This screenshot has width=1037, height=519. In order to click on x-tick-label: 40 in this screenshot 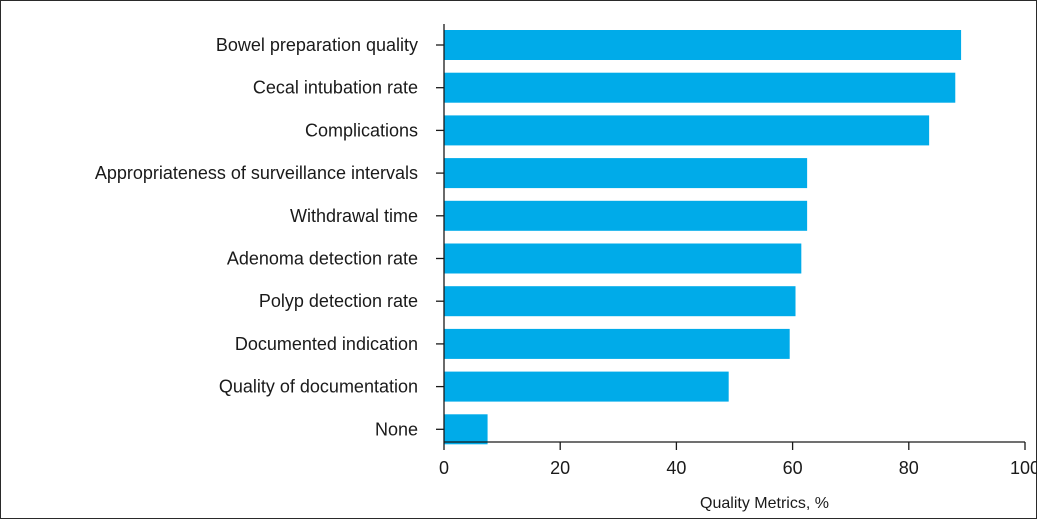, I will do `click(676, 468)`.